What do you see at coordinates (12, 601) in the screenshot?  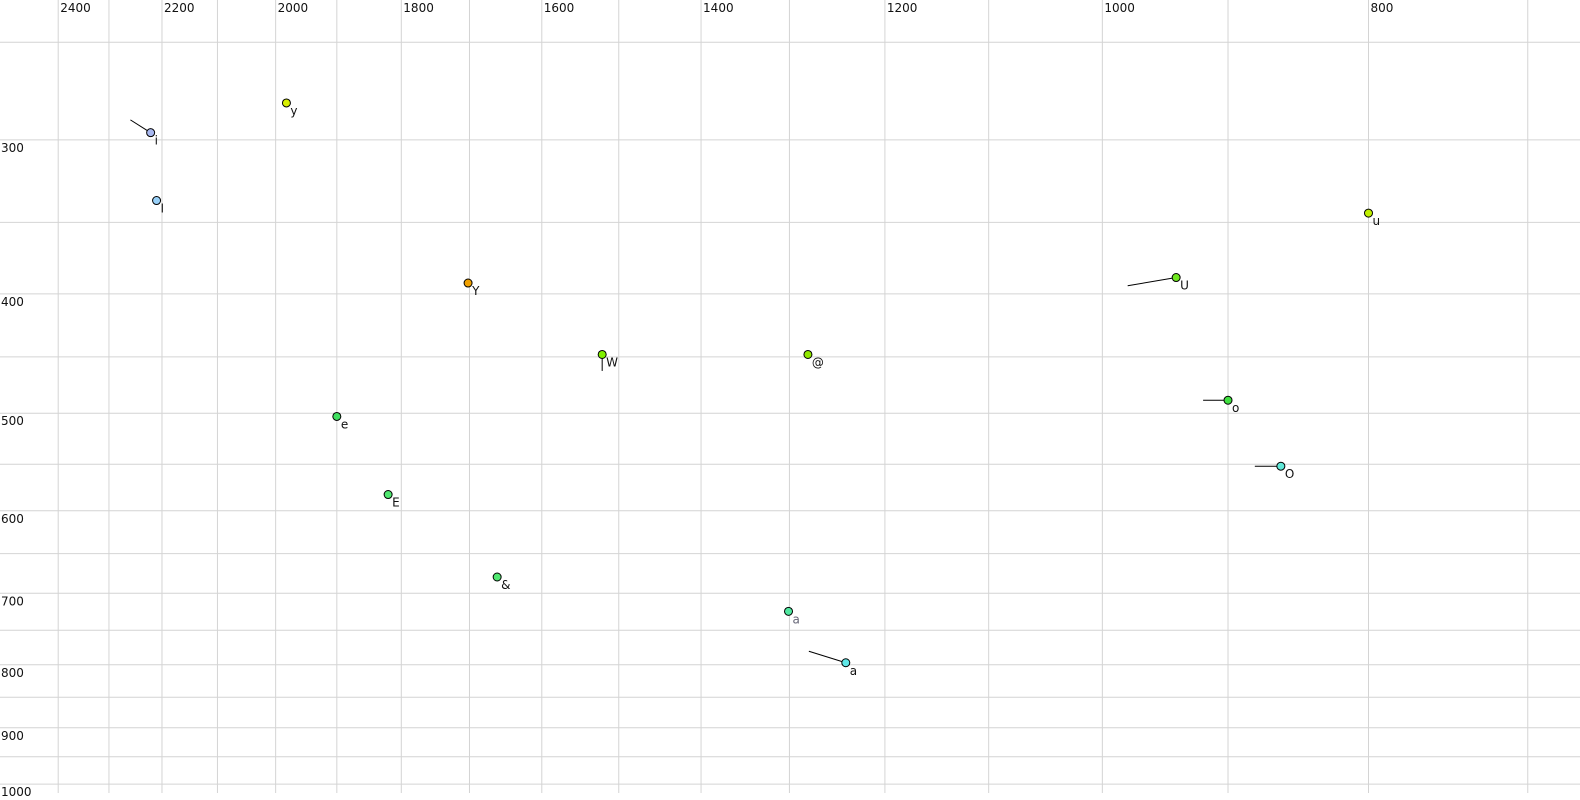 I see `y-tick-label: 700` at bounding box center [12, 601].